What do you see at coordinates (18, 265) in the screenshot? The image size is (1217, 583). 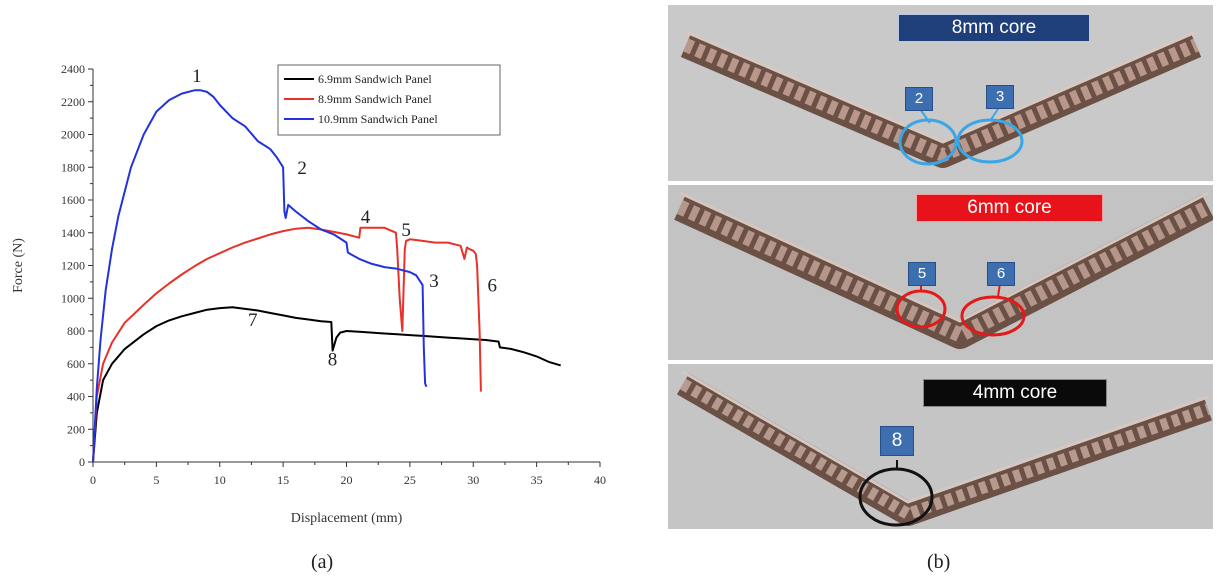 I see `y-axis-label: Force (N)` at bounding box center [18, 265].